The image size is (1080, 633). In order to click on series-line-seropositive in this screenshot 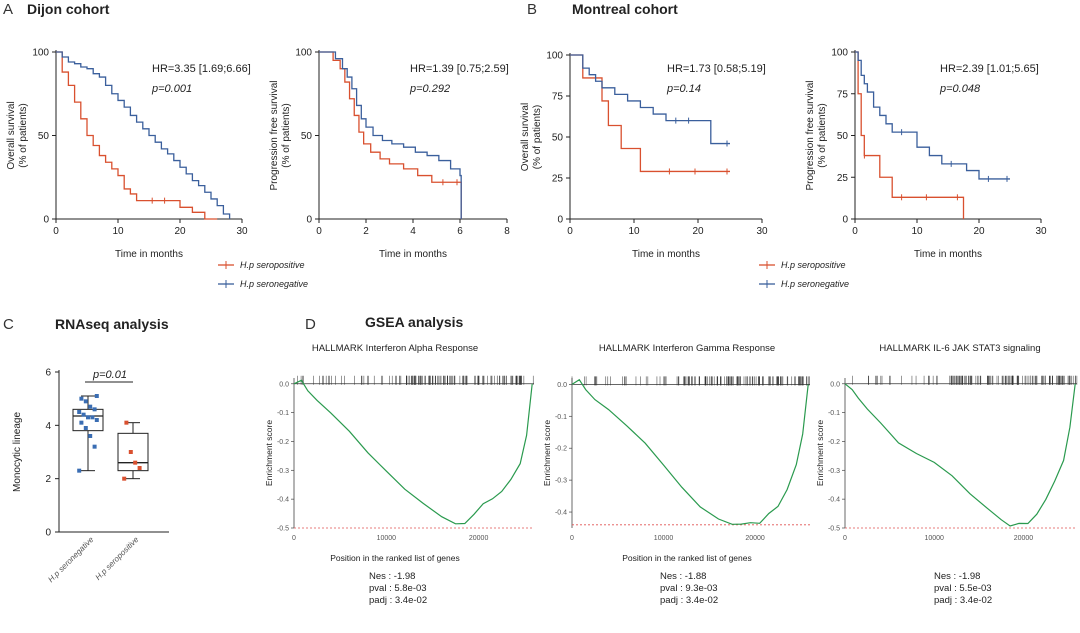, I will do `click(390, 135)`.